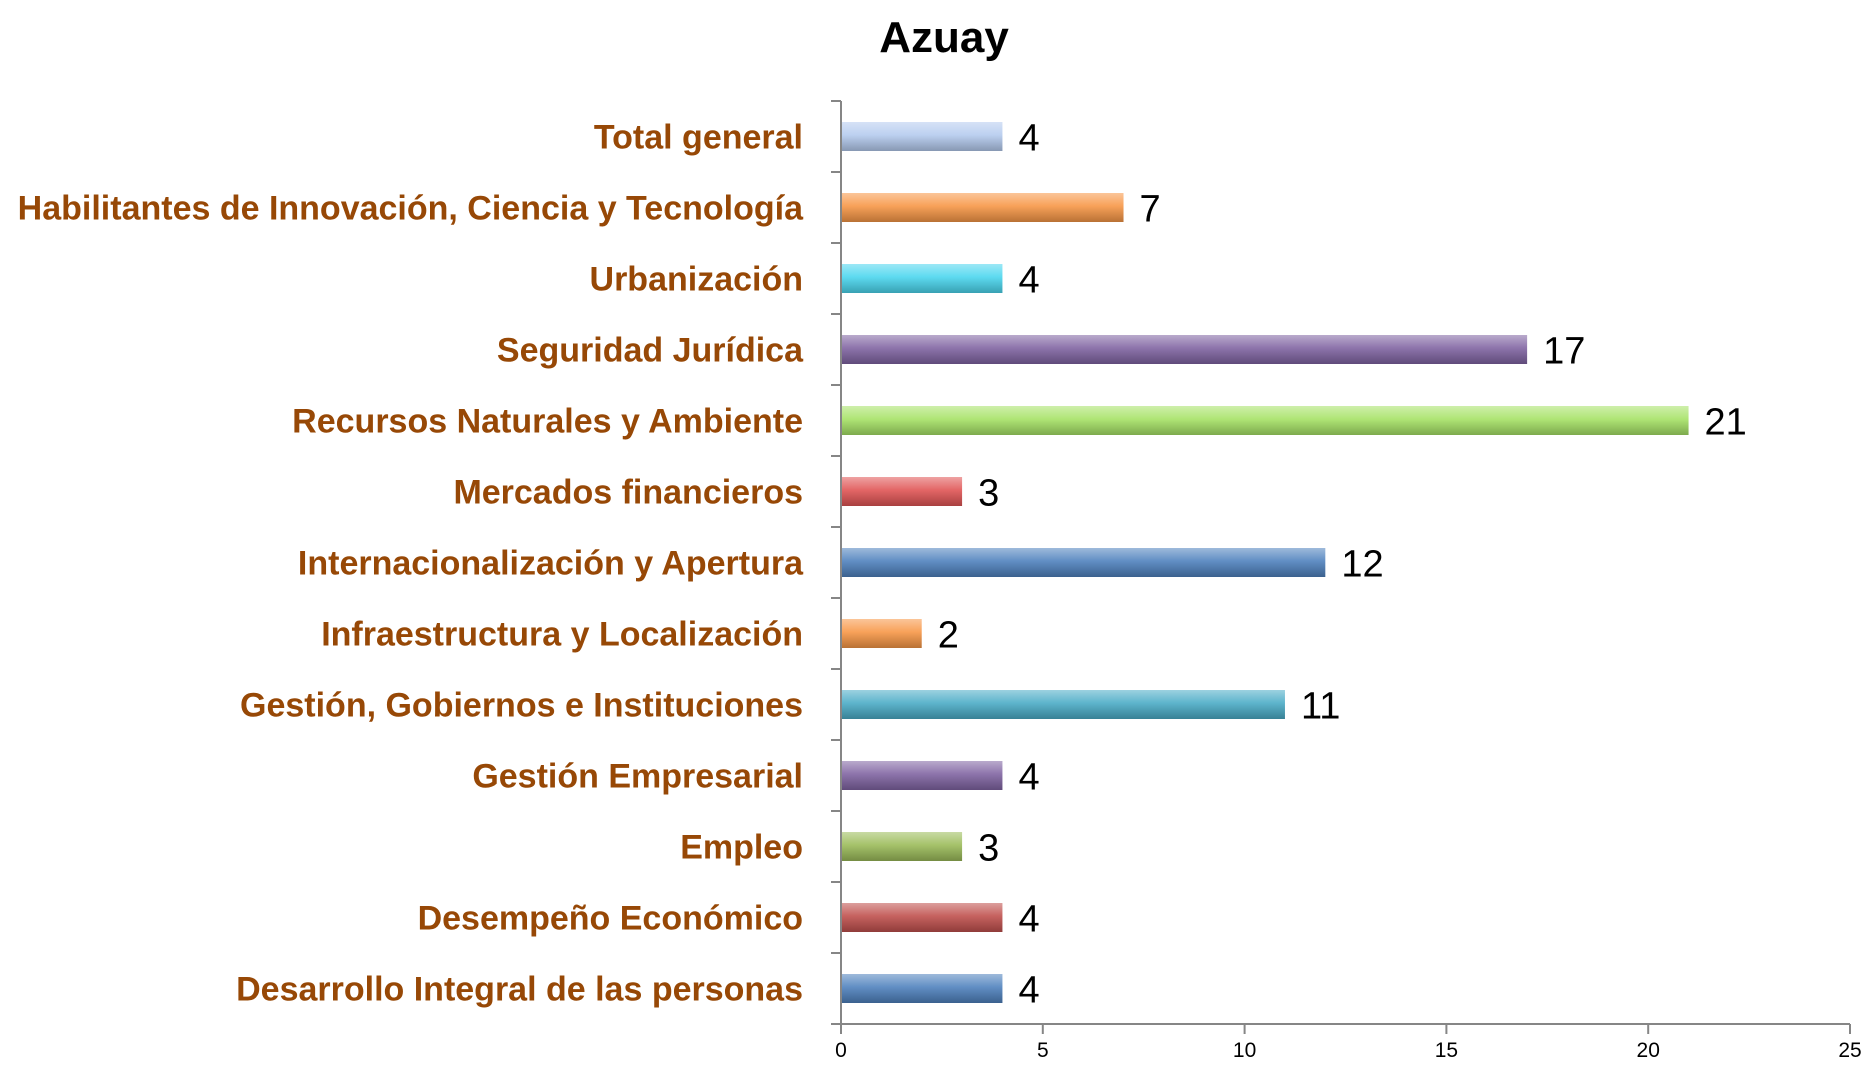 This screenshot has width=1876, height=1071. I want to click on x-tick-label: 10, so click(1244, 1050).